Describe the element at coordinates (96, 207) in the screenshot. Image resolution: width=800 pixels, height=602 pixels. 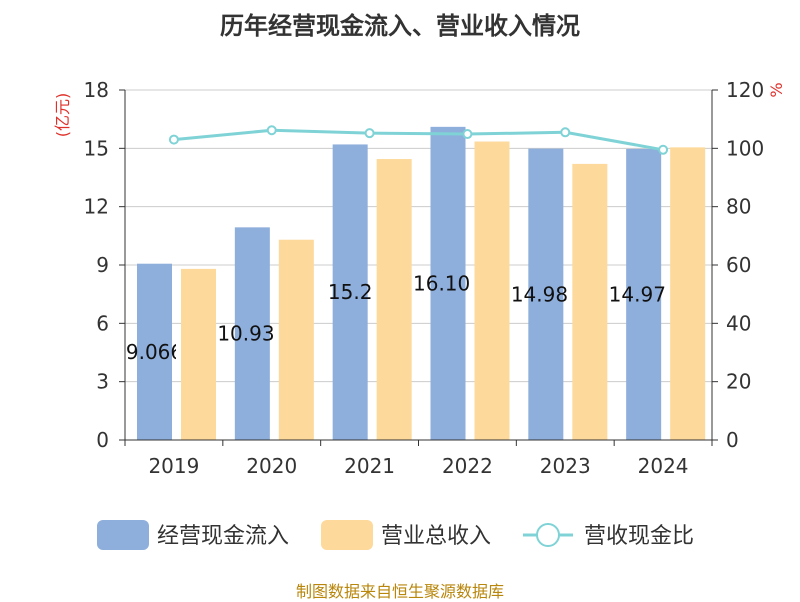
I see `y-left-tick-label: 12` at that location.